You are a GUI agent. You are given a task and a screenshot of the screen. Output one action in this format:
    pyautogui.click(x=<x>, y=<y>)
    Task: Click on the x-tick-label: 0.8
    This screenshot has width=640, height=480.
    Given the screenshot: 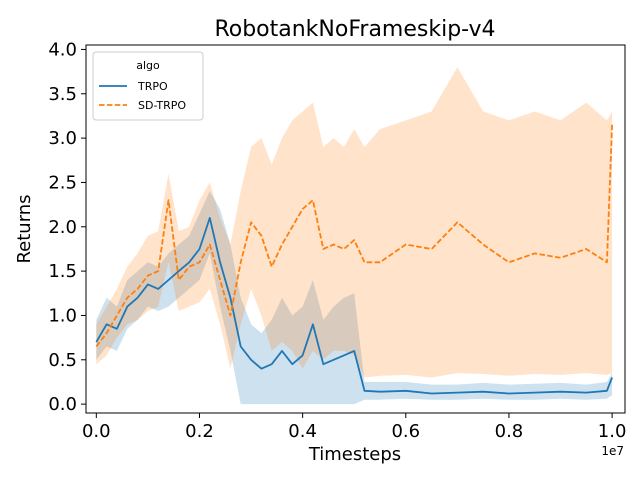 What is the action you would take?
    pyautogui.click(x=509, y=431)
    